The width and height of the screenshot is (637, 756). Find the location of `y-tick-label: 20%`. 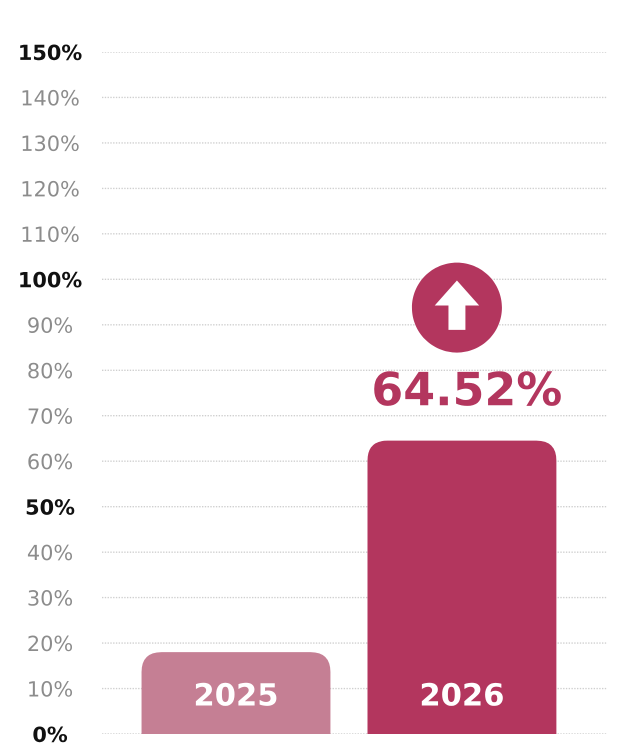

y-tick-label: 20% is located at coordinates (50, 644).